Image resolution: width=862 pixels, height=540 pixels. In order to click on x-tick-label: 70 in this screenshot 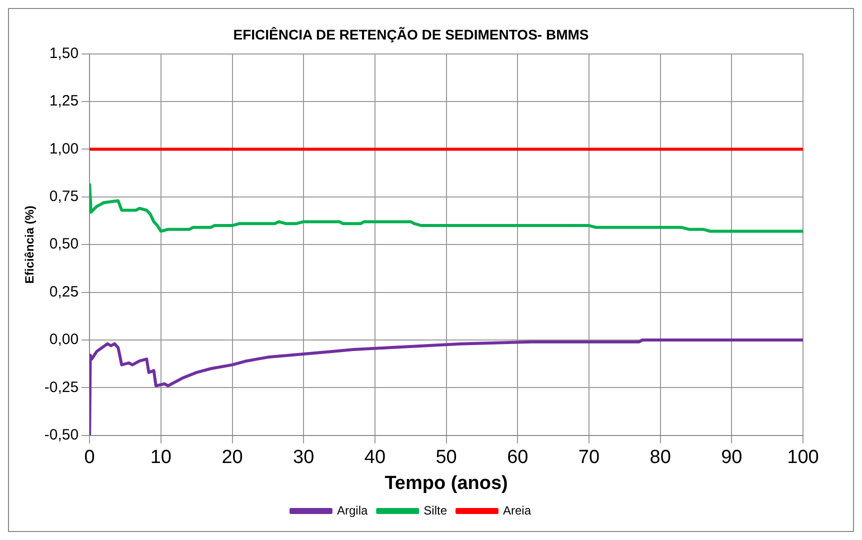, I will do `click(589, 457)`.